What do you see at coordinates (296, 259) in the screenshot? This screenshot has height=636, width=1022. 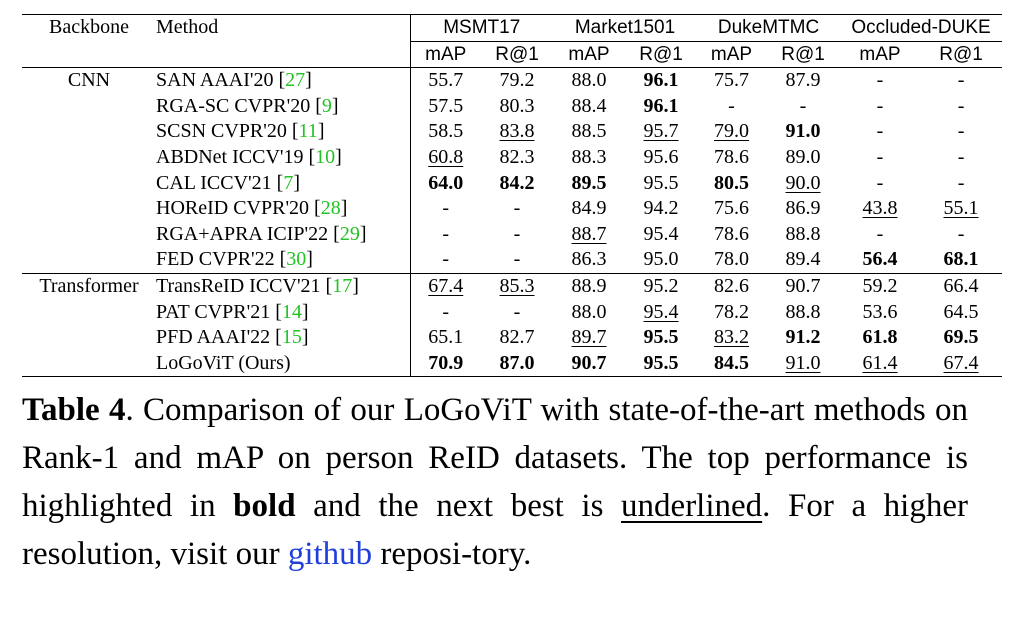 I see `citation-link: 30` at bounding box center [296, 259].